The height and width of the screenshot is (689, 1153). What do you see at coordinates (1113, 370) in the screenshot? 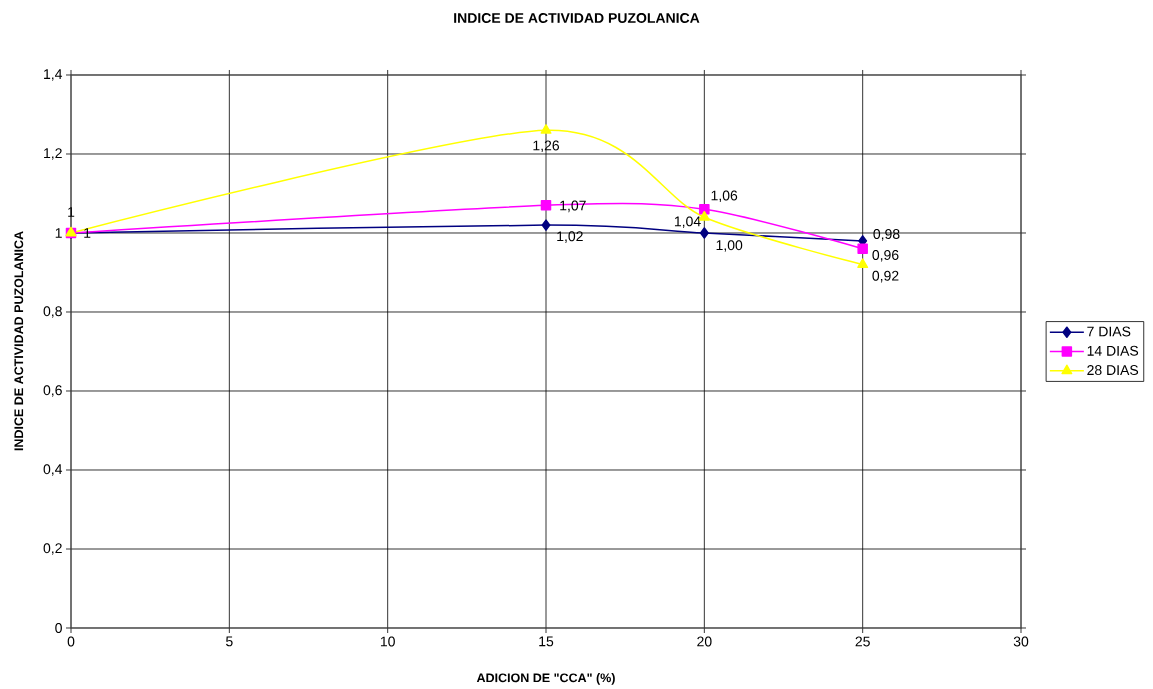
I see `legend-label: 28 DIAS` at bounding box center [1113, 370].